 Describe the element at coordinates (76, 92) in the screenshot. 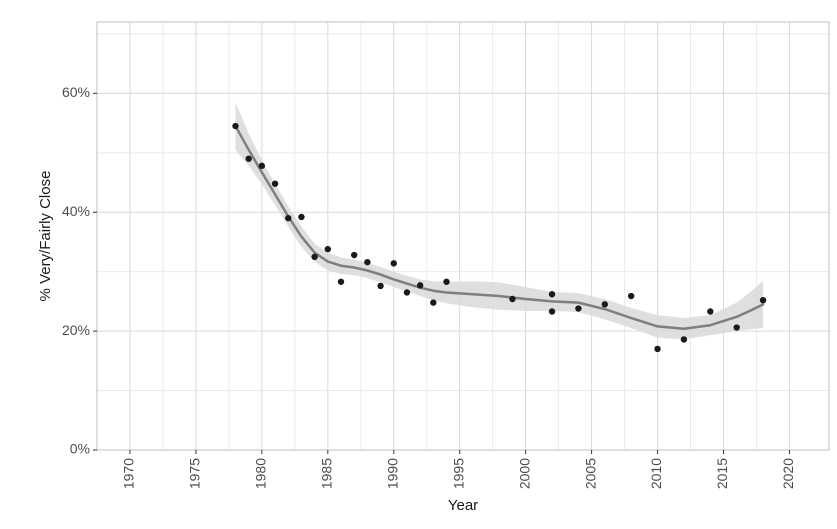

I see `y-tick-label: 60%` at that location.